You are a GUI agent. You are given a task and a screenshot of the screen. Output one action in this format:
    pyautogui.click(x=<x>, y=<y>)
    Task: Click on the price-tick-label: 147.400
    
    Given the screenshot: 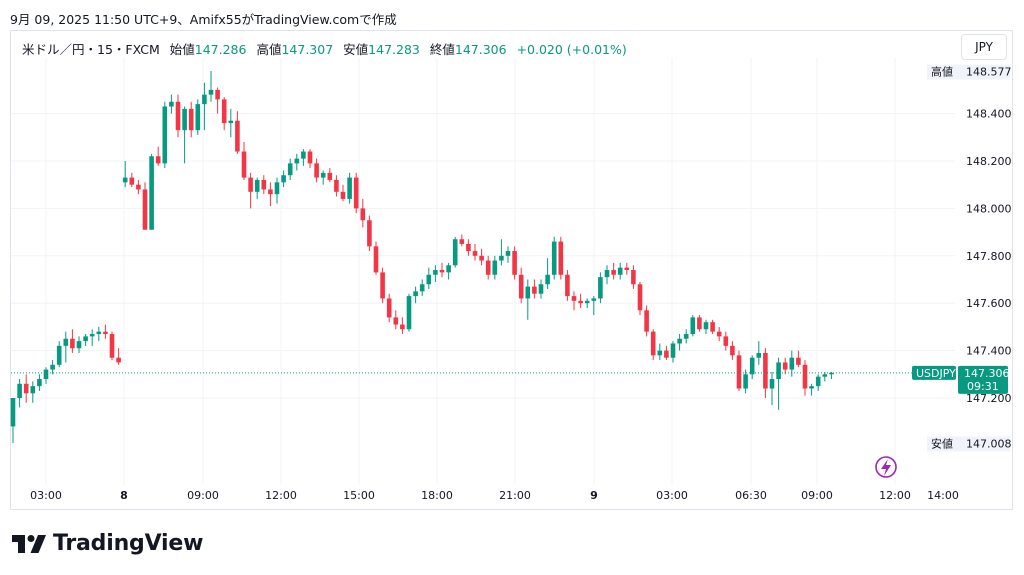 What is the action you would take?
    pyautogui.click(x=989, y=351)
    